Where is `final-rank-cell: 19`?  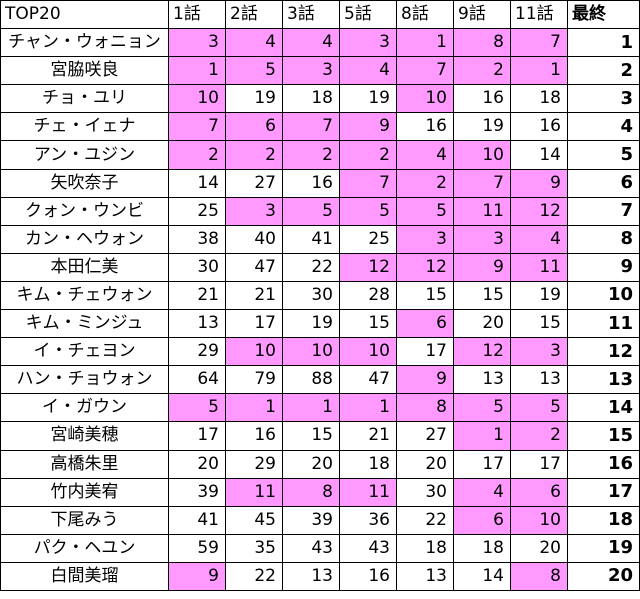 final-rank-cell: 19 is located at coordinates (603, 548).